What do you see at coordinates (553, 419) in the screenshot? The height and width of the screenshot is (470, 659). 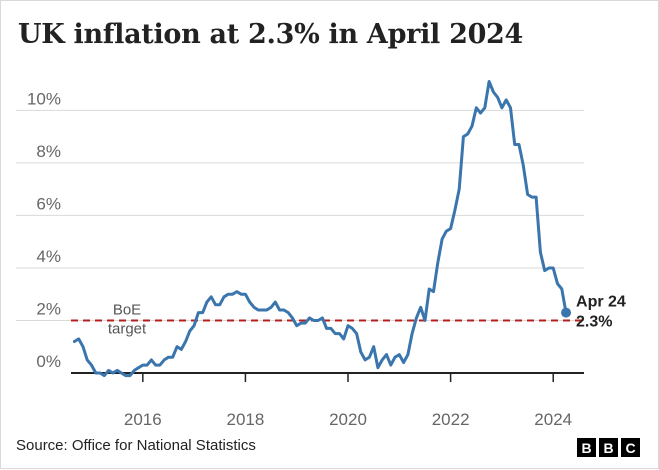 I see `x-tick-label: 2024` at bounding box center [553, 419].